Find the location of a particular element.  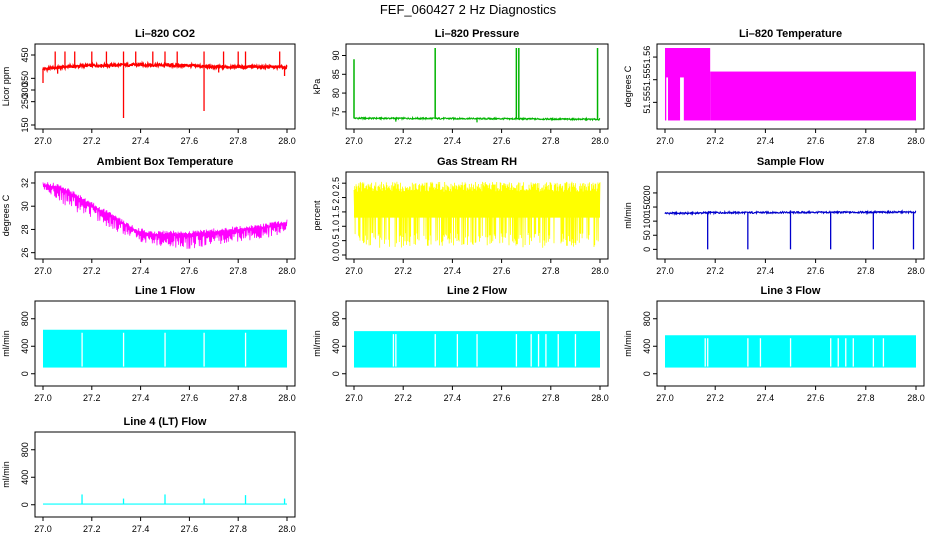

panel-title: Line 4 (LT) Flow is located at coordinates (165, 422).